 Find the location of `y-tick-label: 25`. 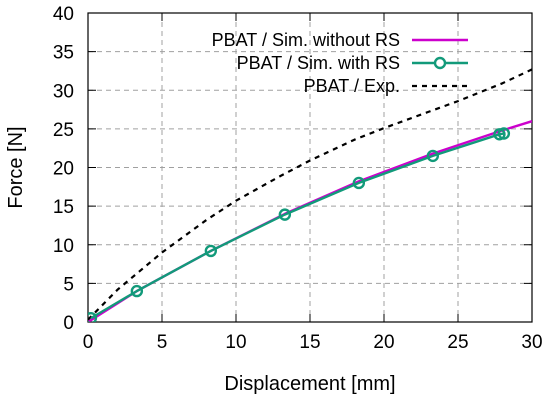

y-tick-label: 25 is located at coordinates (63, 130).